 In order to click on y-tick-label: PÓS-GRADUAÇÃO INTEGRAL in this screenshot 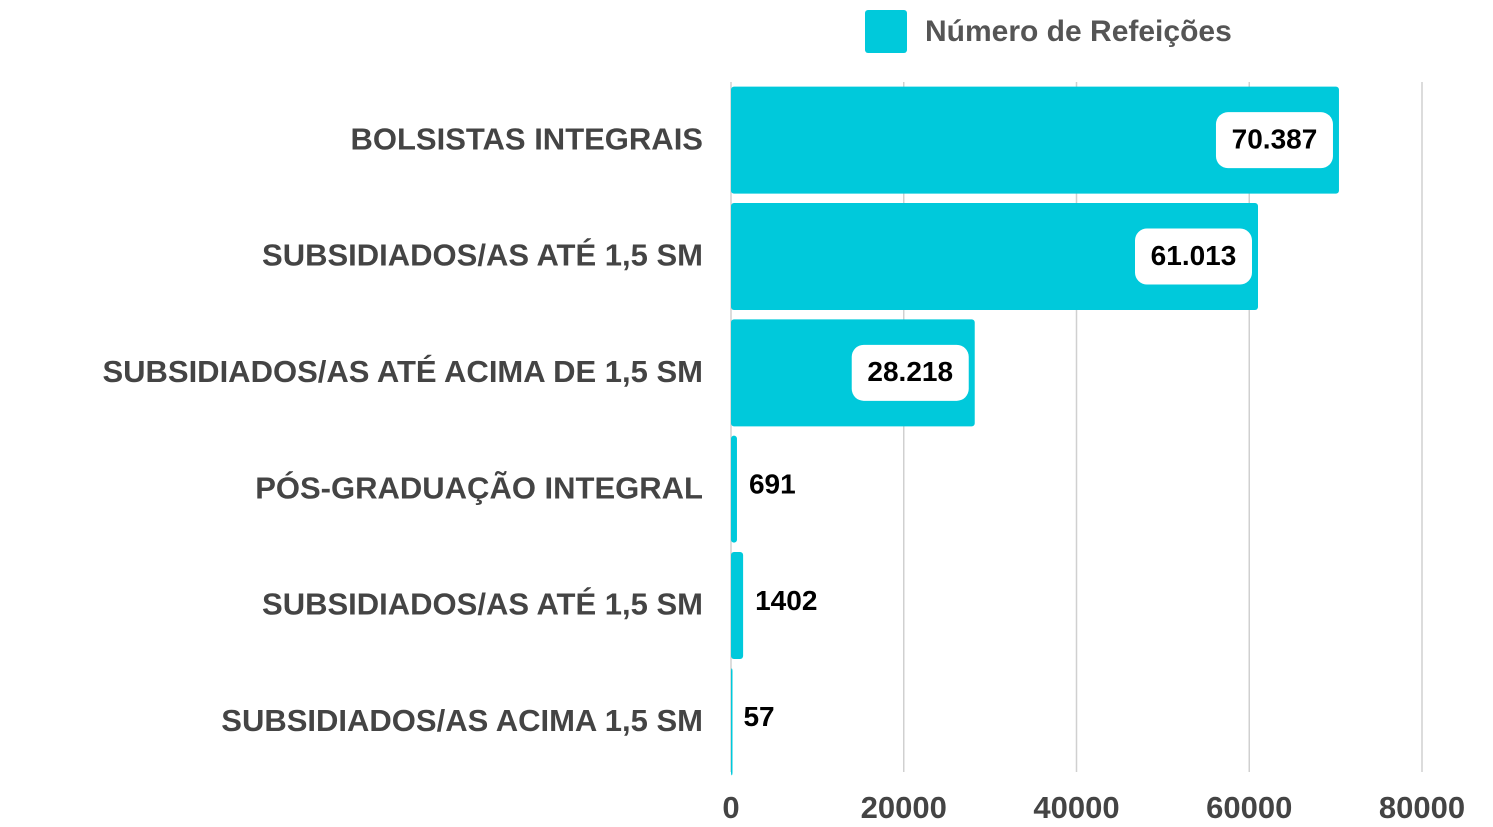, I will do `click(479, 487)`.